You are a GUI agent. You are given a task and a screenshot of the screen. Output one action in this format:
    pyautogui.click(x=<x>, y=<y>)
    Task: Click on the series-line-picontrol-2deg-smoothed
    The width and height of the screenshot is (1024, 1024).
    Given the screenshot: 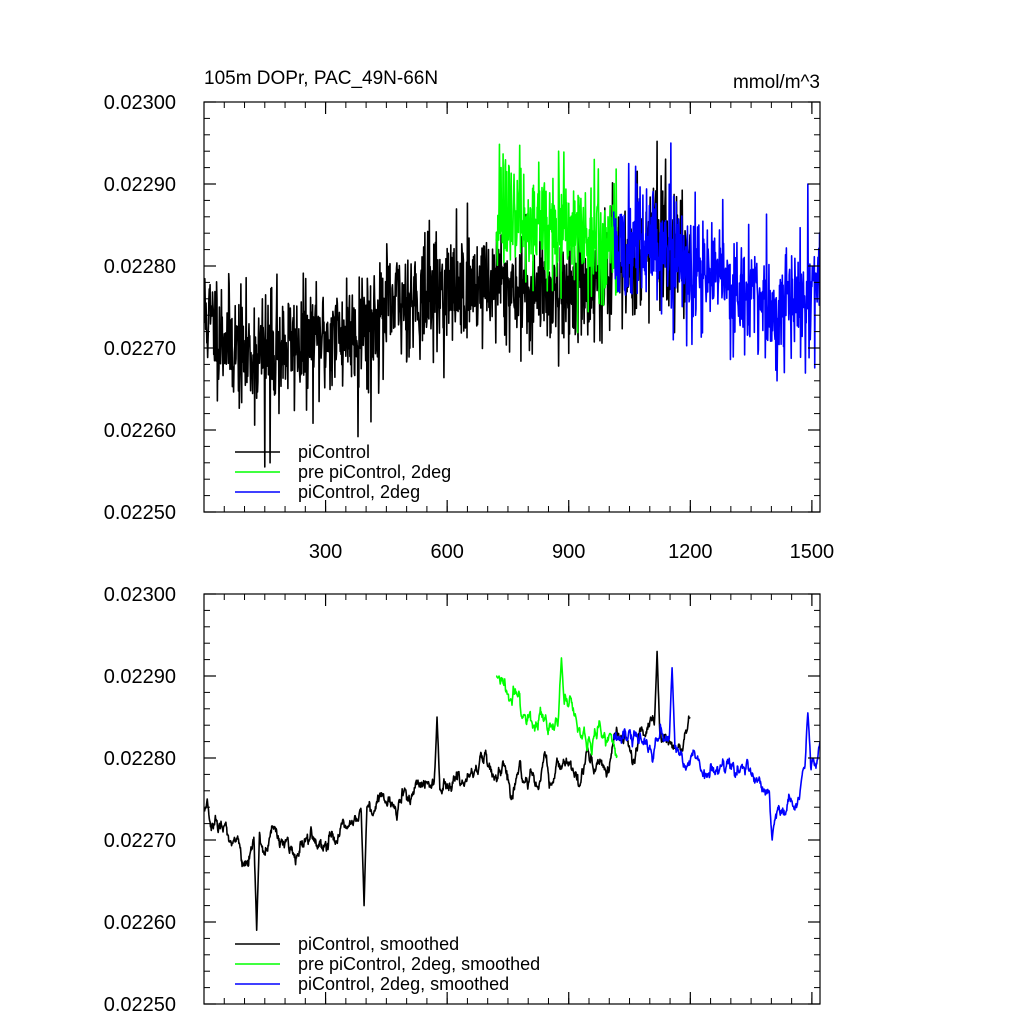 What is the action you would take?
    pyautogui.click(x=716, y=754)
    